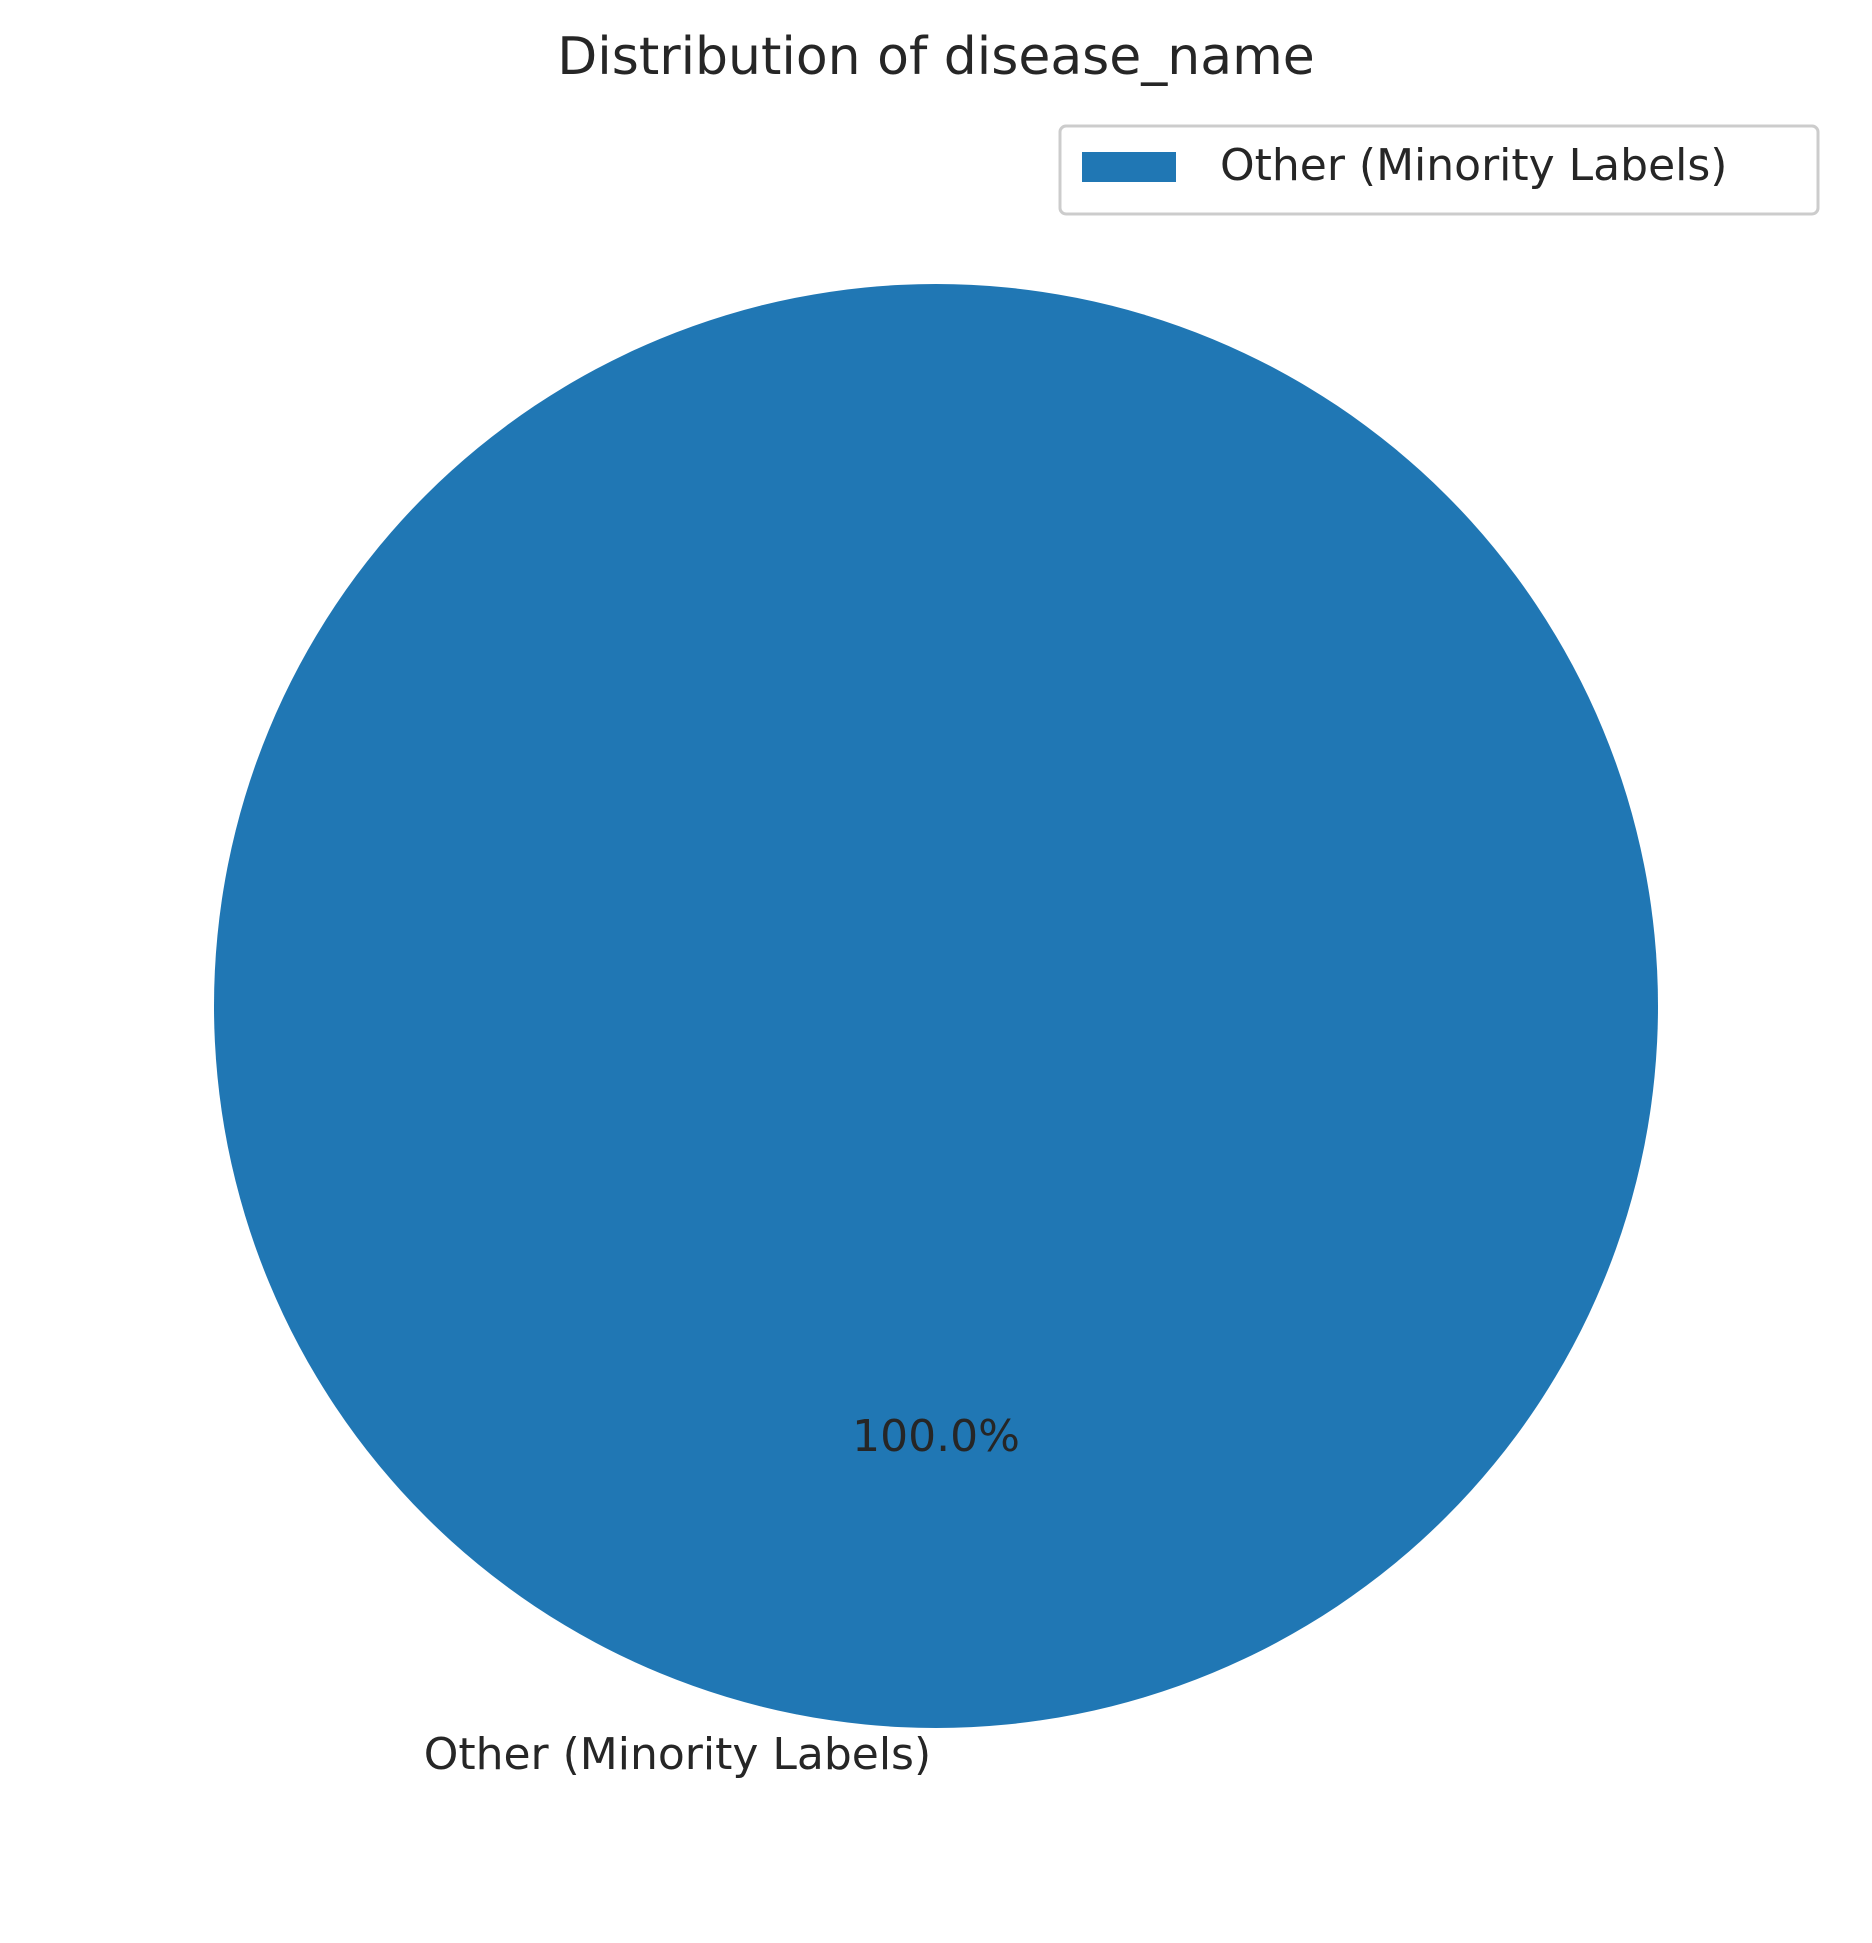 The height and width of the screenshot is (1943, 1872). I want to click on legend: Other (Minority Labels), so click(1439, 170).